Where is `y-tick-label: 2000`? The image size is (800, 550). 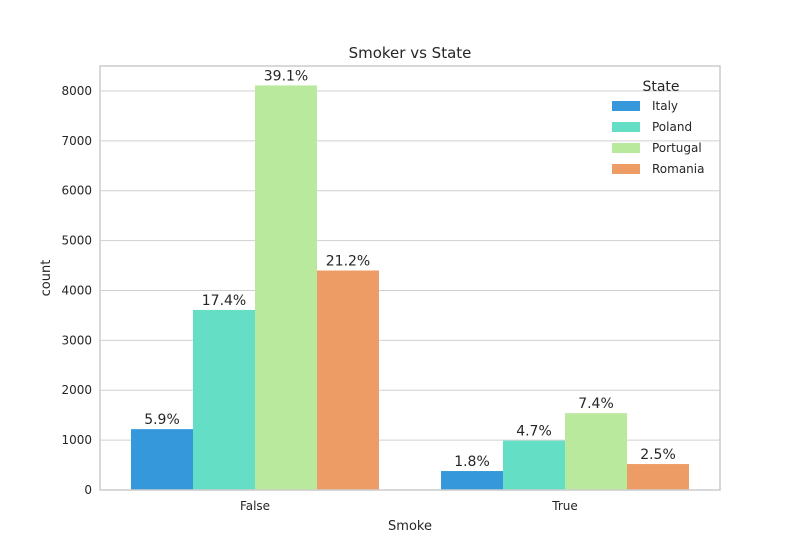
y-tick-label: 2000 is located at coordinates (76, 390).